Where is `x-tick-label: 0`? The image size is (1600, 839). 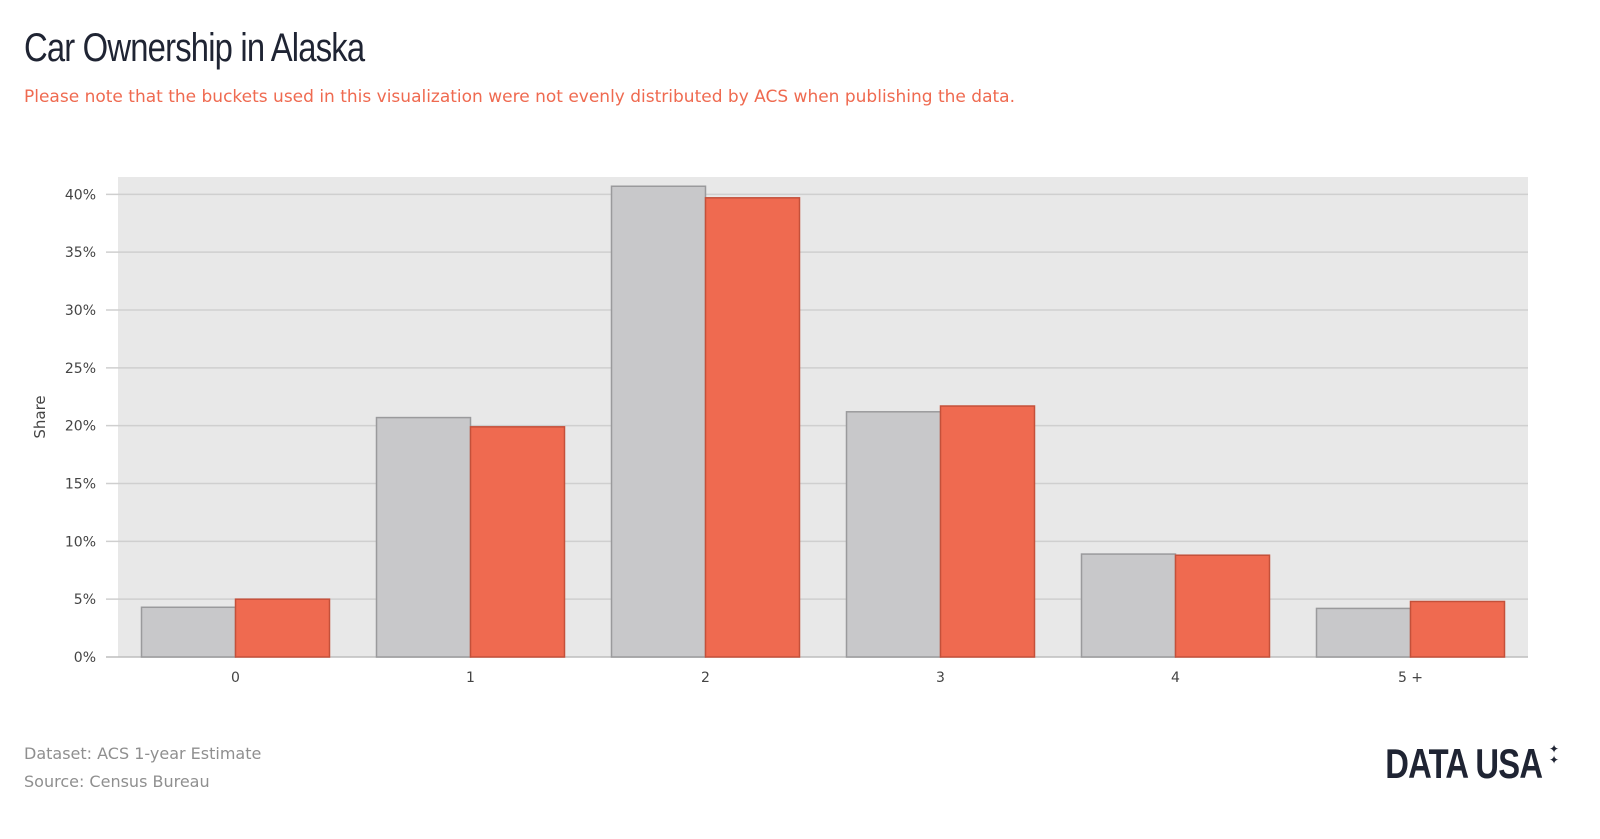
x-tick-label: 0 is located at coordinates (235, 678).